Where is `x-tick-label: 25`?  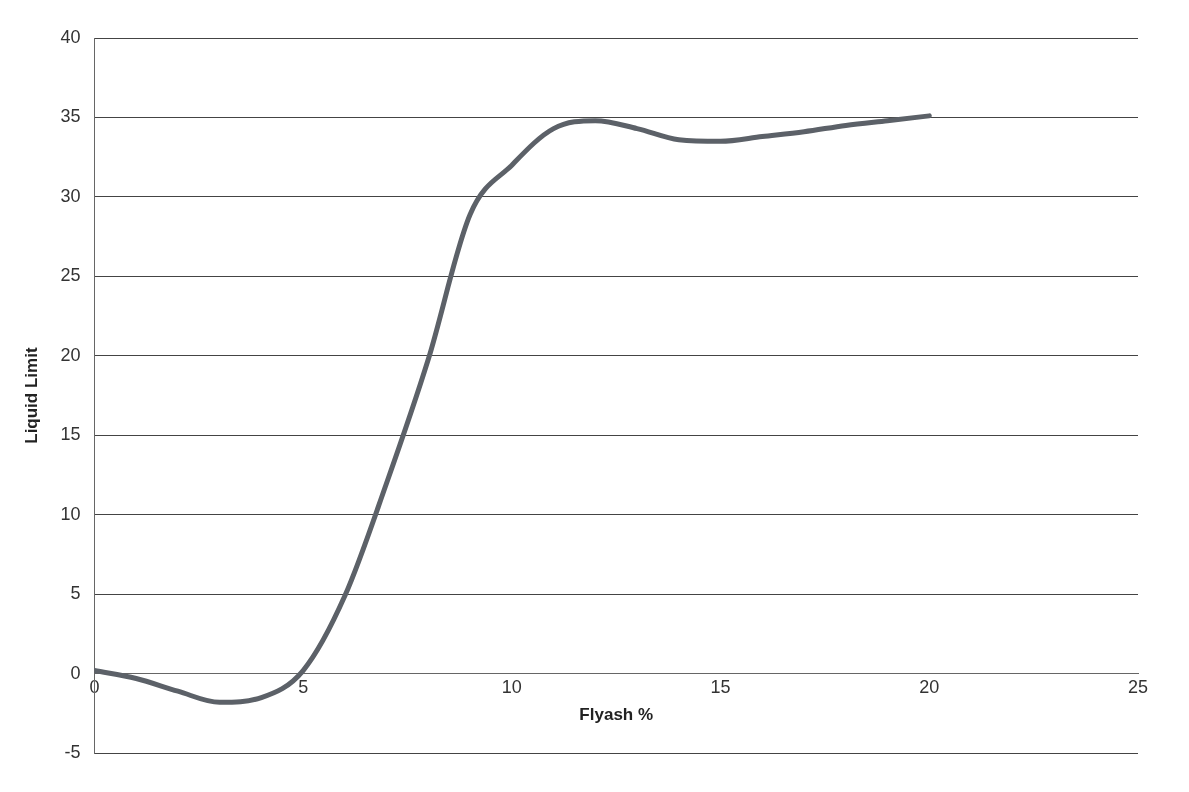 x-tick-label: 25 is located at coordinates (1138, 686).